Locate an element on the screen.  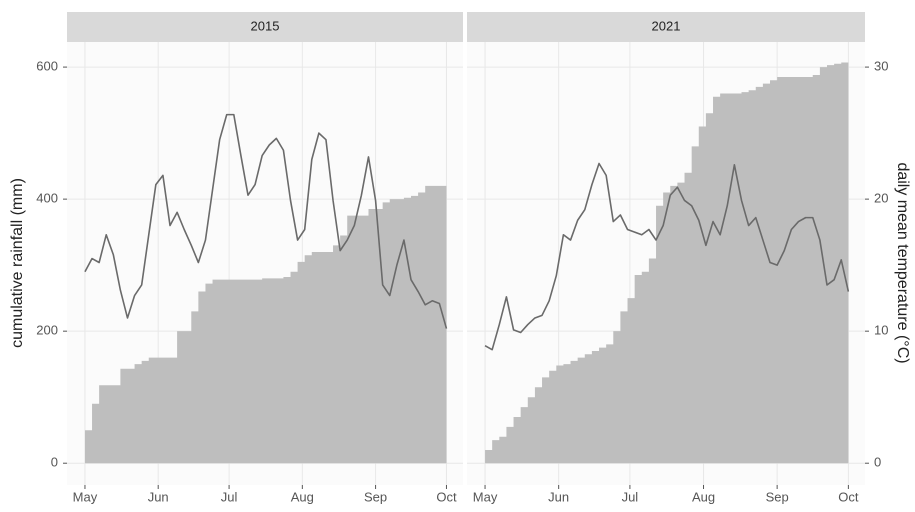
y-tick-label: 0 is located at coordinates (54, 462).